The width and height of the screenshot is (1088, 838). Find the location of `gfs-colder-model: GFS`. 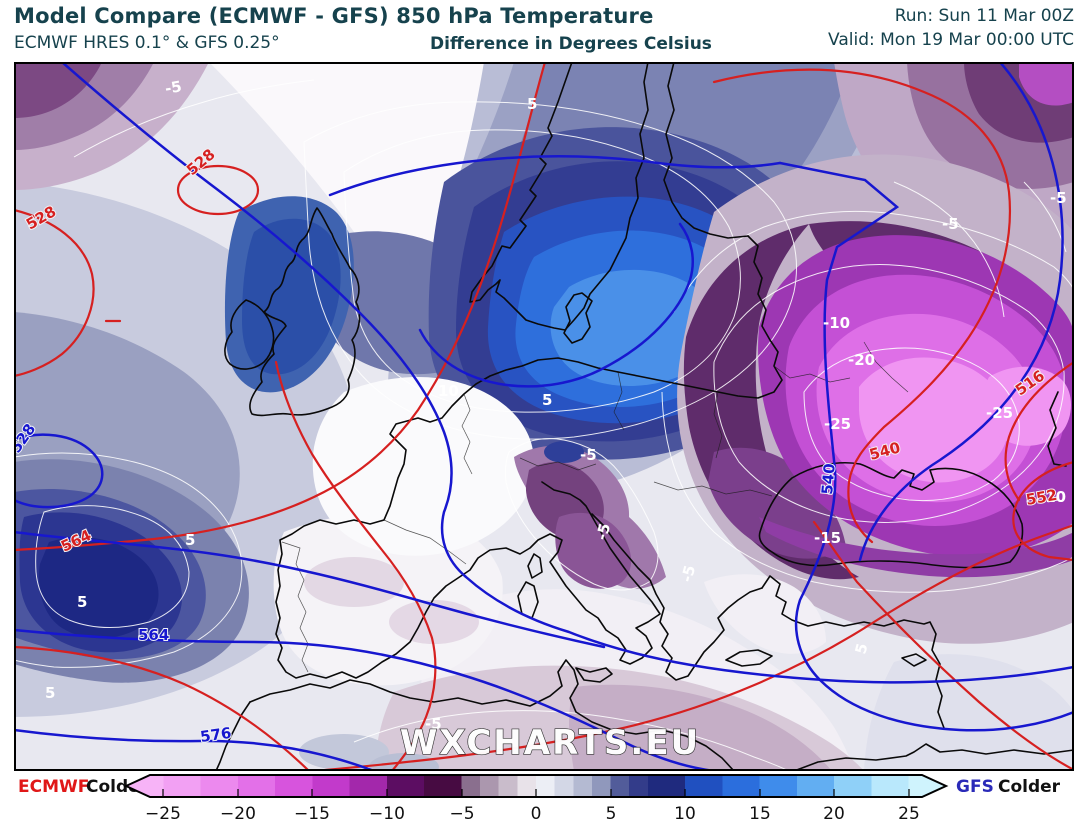

gfs-colder-model: GFS is located at coordinates (975, 787).